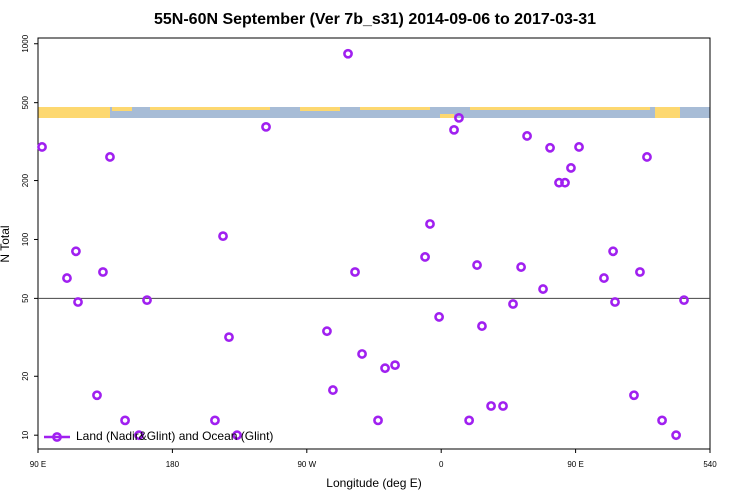  I want to click on map-band, so click(374, 112).